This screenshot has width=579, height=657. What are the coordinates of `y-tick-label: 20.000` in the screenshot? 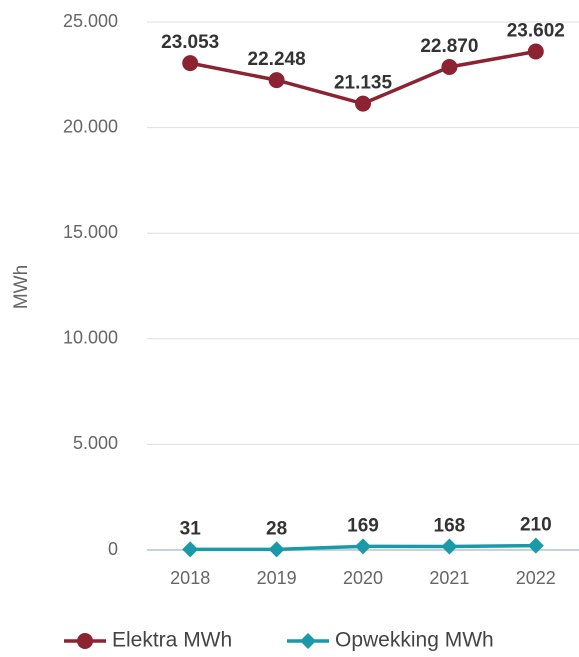 It's located at (90, 126).